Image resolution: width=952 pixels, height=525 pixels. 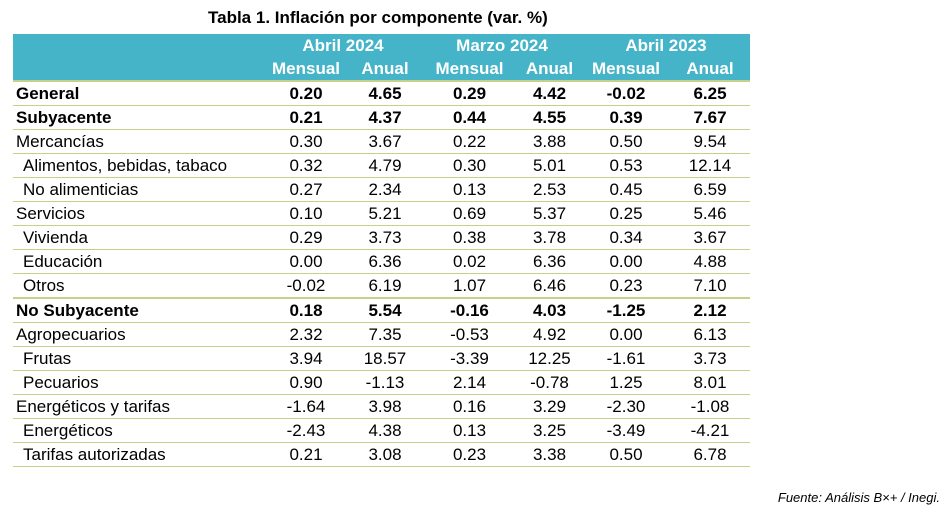 What do you see at coordinates (549, 382) in the screenshot?
I see `cell: -0.78` at bounding box center [549, 382].